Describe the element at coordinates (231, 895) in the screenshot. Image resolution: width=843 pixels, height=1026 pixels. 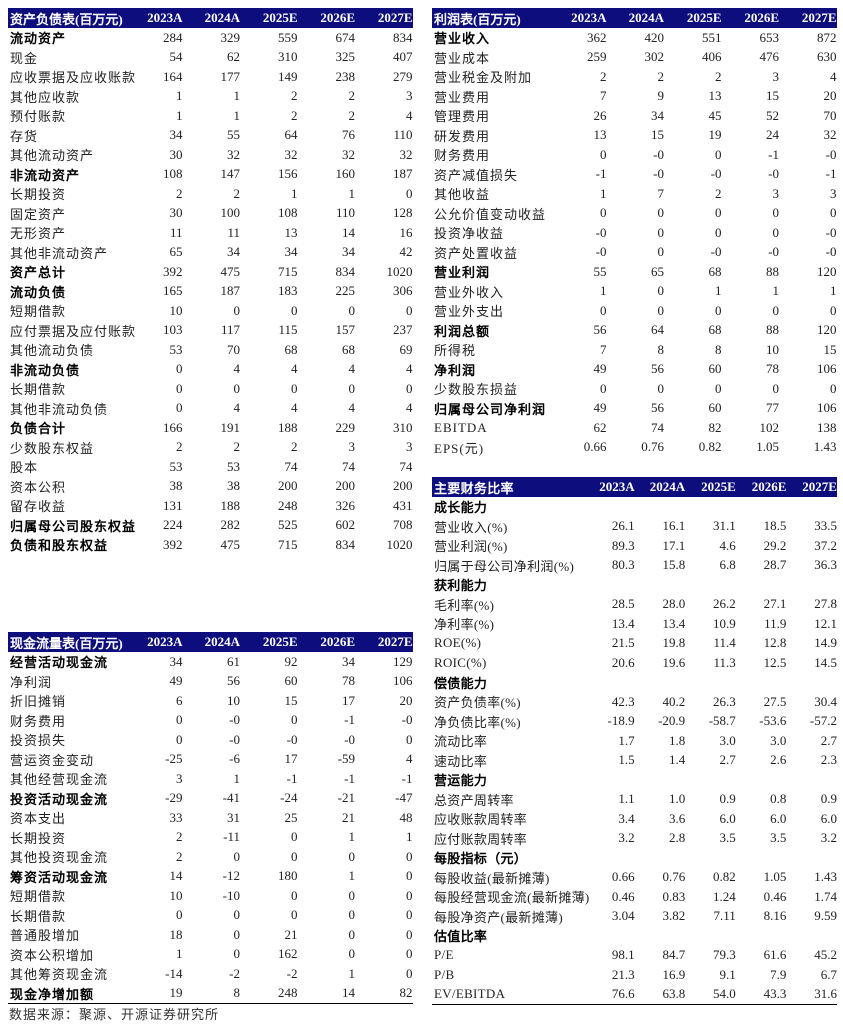
I see `row-value: -10` at that location.